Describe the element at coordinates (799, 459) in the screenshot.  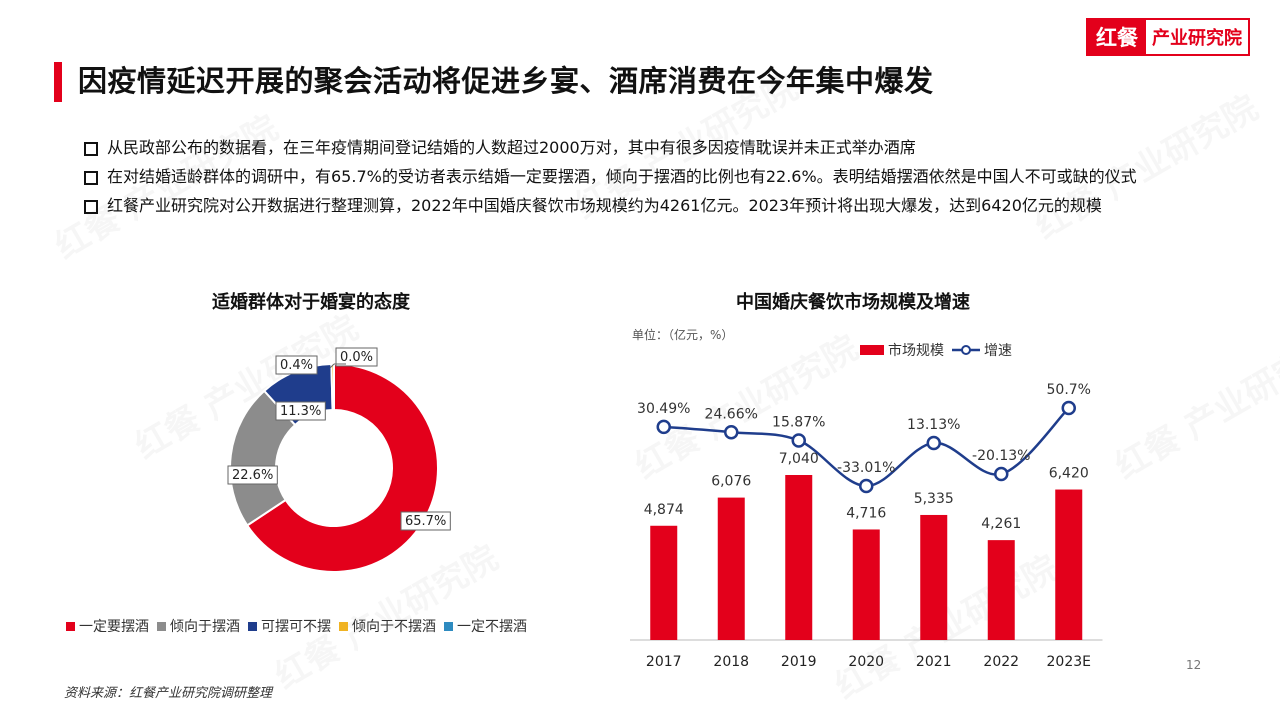
I see `bar-value-label: 7,040` at that location.